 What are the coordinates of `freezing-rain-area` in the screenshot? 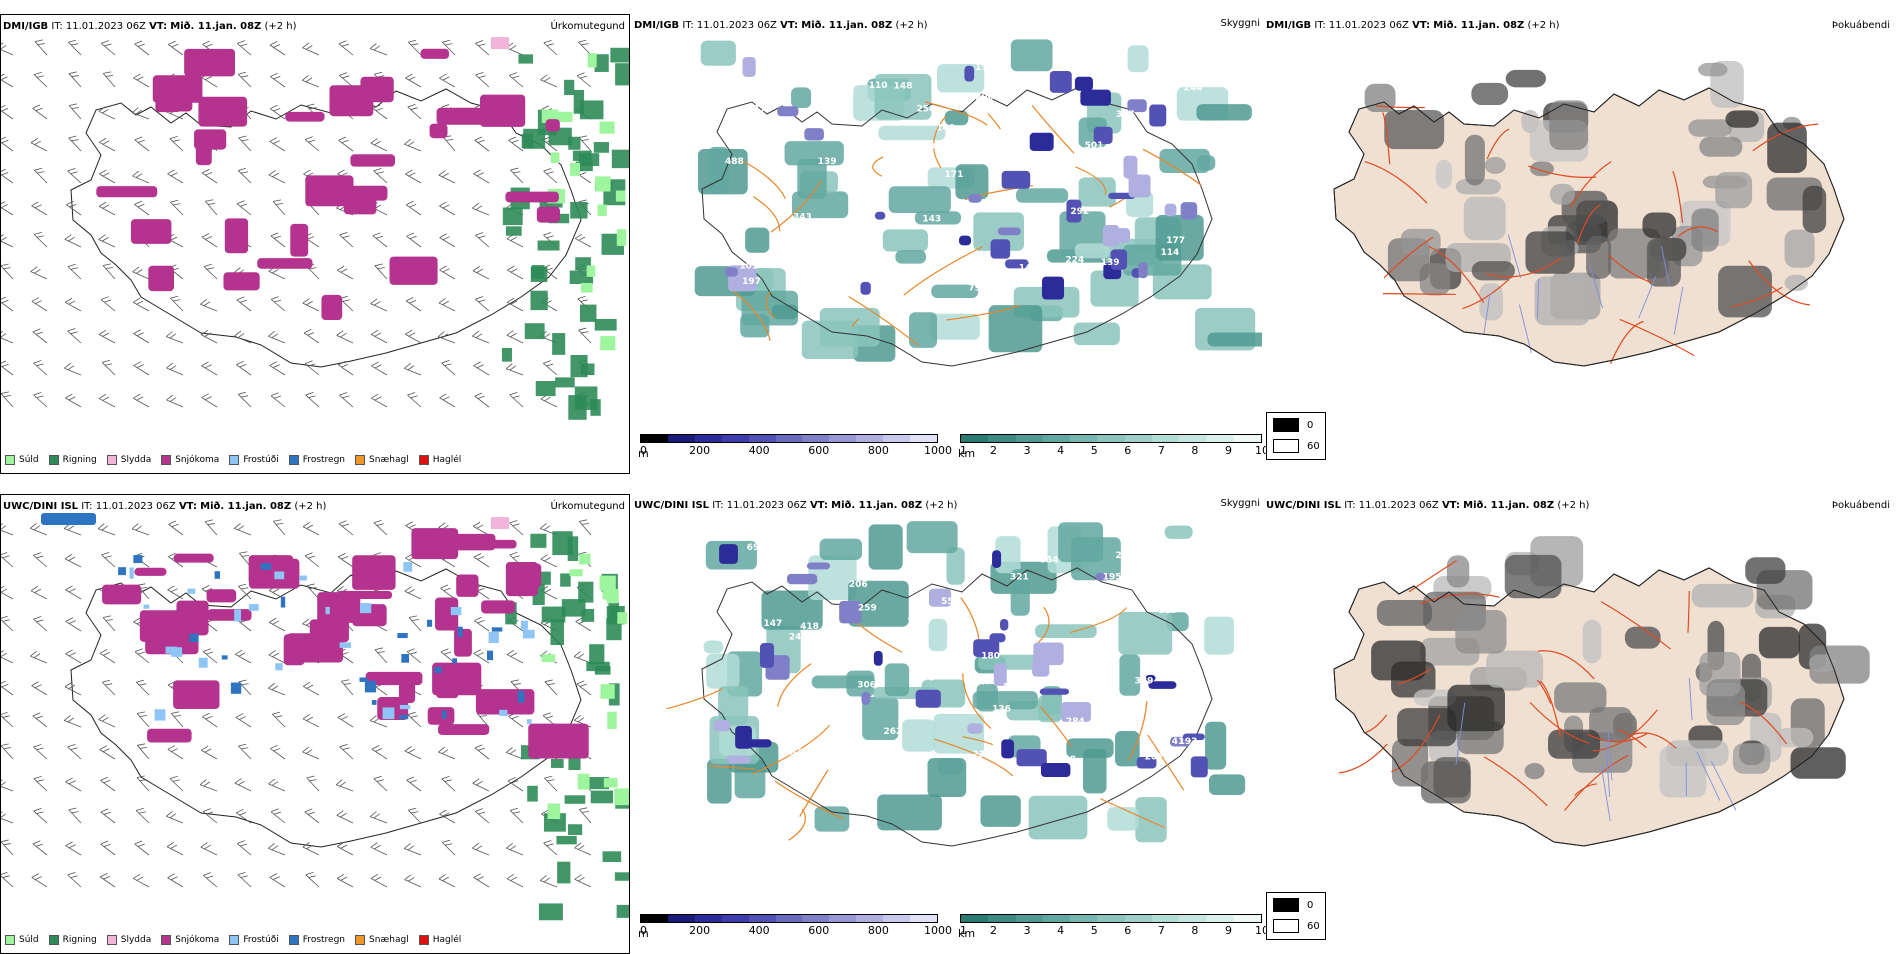 It's located at (68, 519).